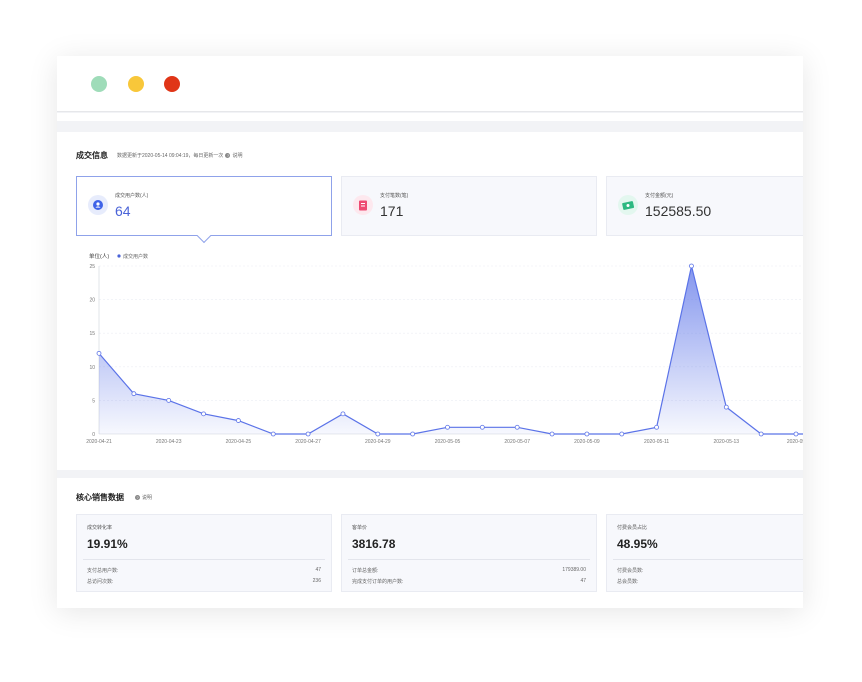 The width and height of the screenshot is (862, 682). What do you see at coordinates (430, 117) in the screenshot?
I see `toolbar-strip` at bounding box center [430, 117].